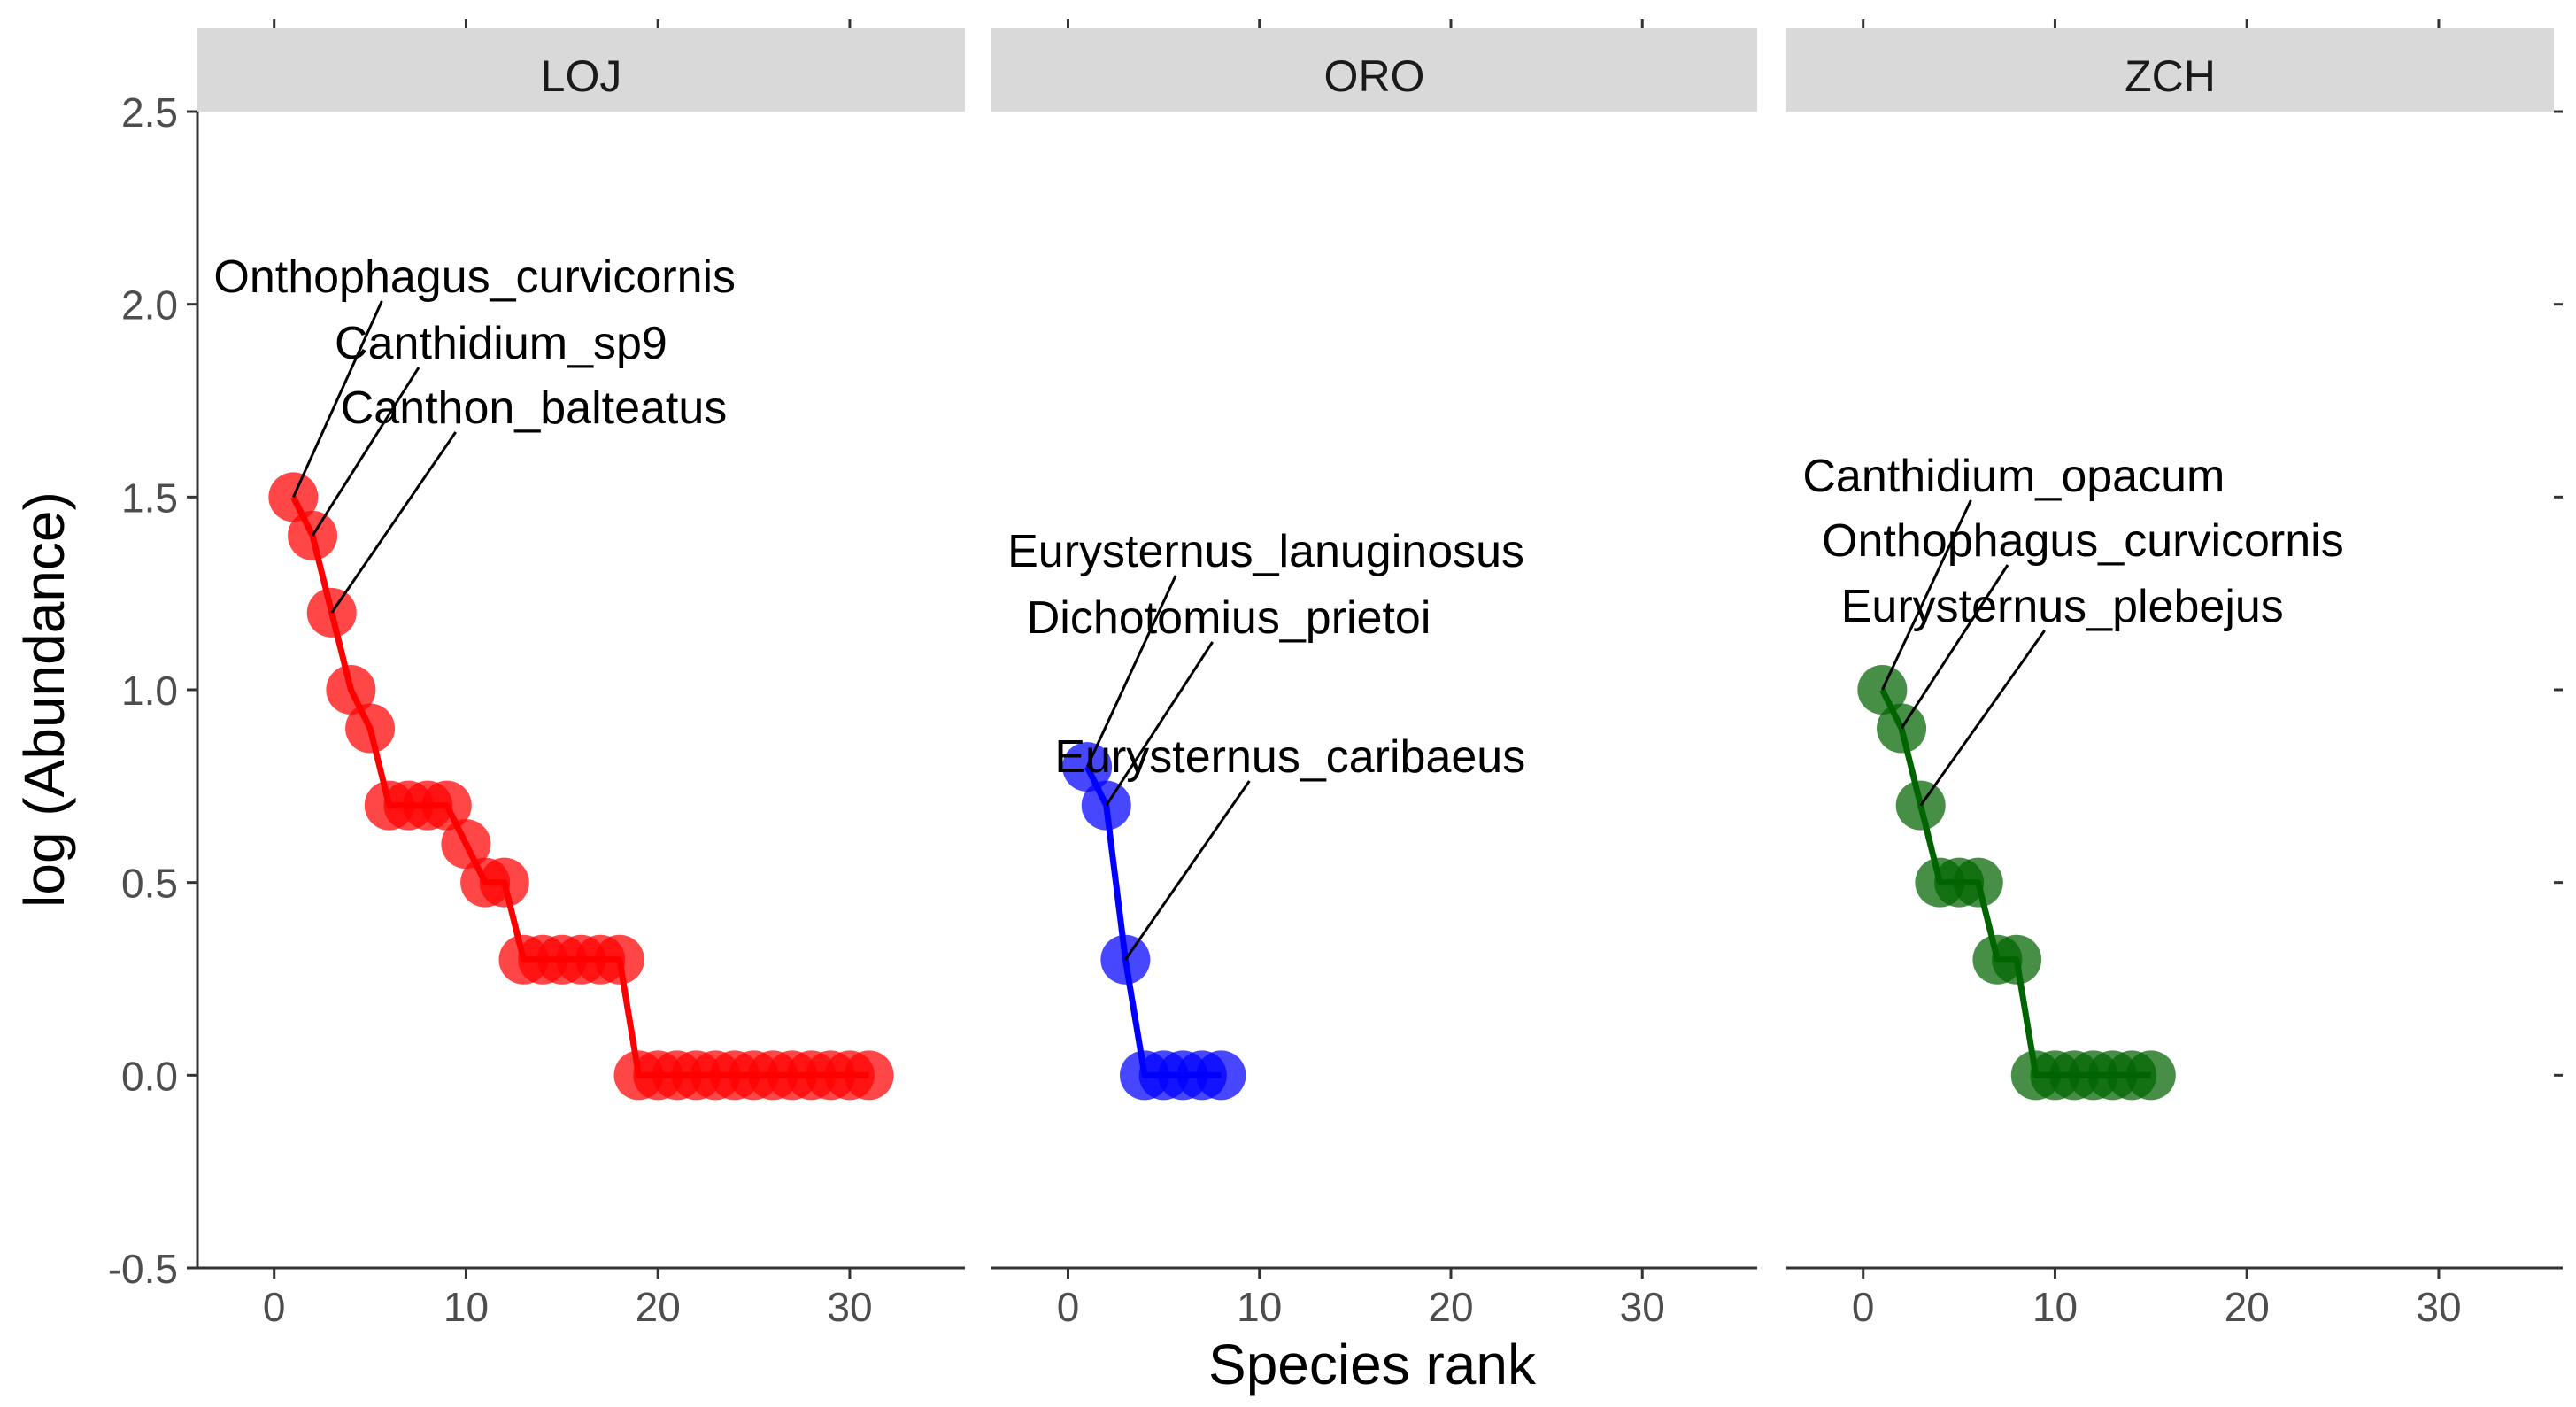  I want to click on species-label: Dichotomius_prietoi, so click(1229, 618).